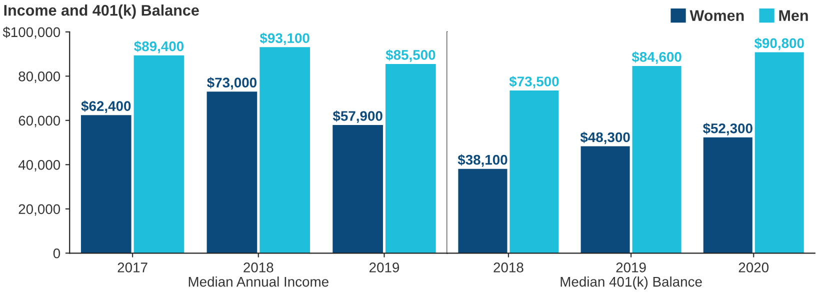 The width and height of the screenshot is (819, 301). What do you see at coordinates (285, 39) in the screenshot?
I see `data-label: $93,100` at bounding box center [285, 39].